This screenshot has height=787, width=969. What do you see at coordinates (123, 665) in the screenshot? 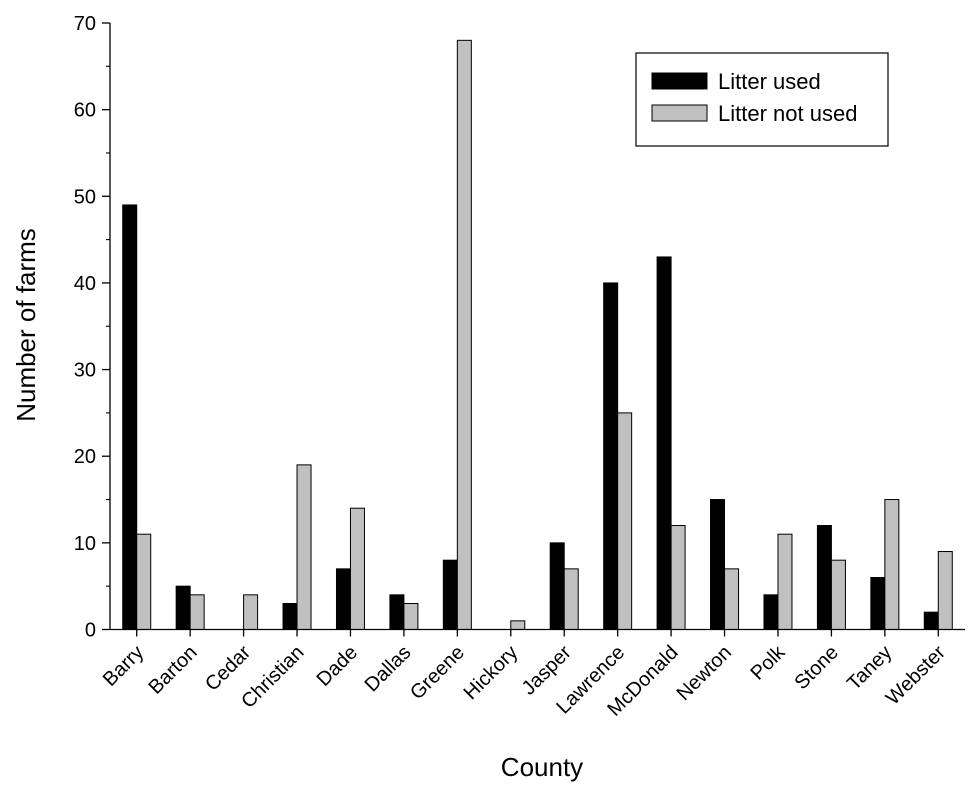
I see `x-tick-label: Barry` at bounding box center [123, 665].